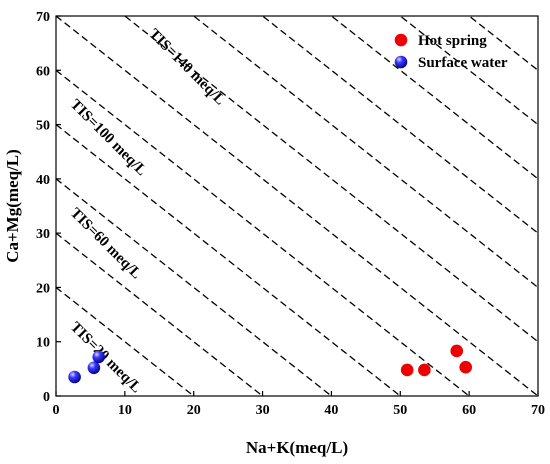 This screenshot has width=550, height=464. What do you see at coordinates (105, 357) in the screenshot?
I see `tis-annotation: TIS=20 meq/L` at bounding box center [105, 357].